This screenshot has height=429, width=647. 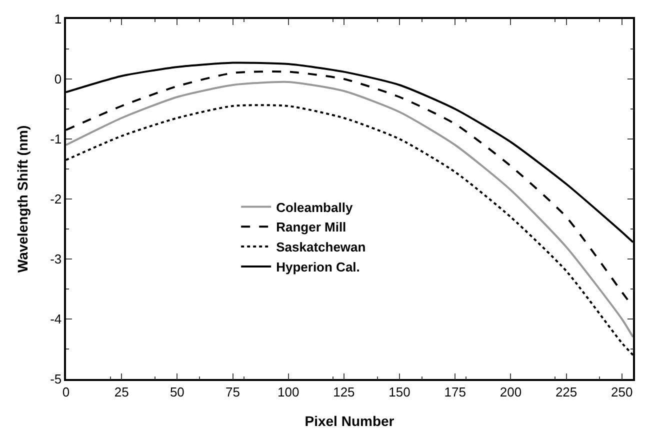 What do you see at coordinates (315, 207) in the screenshot?
I see `legend-label: Coleambally` at bounding box center [315, 207].